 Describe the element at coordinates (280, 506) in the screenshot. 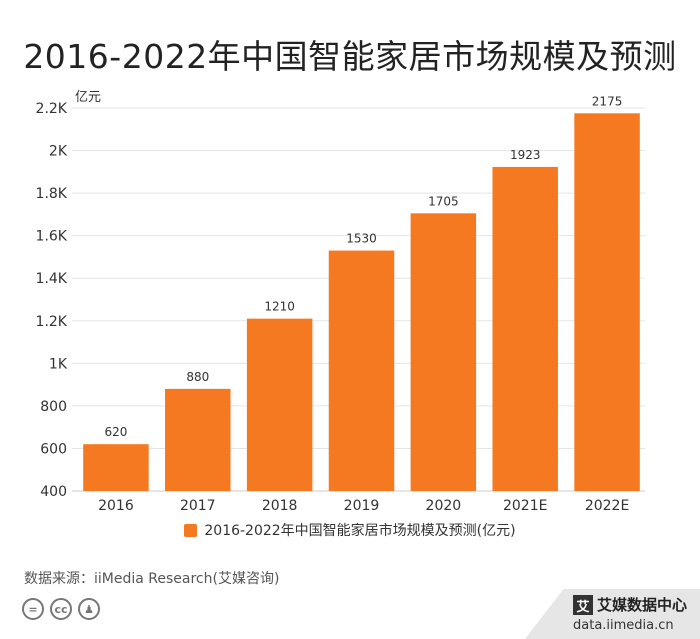

I see `x-tick-label: 2018` at that location.